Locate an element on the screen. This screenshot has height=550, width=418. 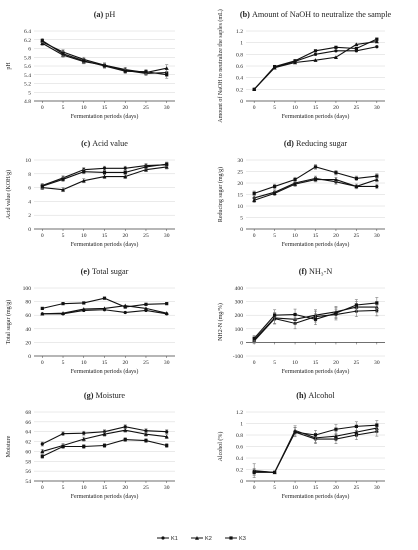
y-tick-label: 0.6 is located at coordinates (239, 448).